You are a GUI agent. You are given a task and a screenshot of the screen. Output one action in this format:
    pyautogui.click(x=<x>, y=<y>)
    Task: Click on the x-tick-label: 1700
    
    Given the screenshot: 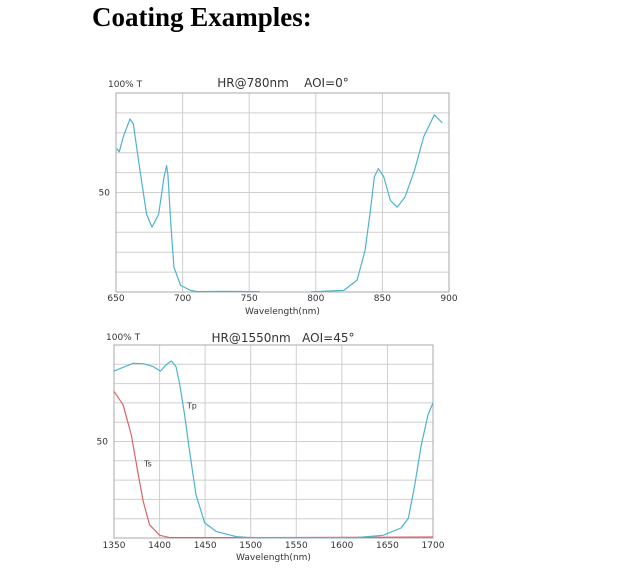 What is the action you would take?
    pyautogui.click(x=433, y=546)
    